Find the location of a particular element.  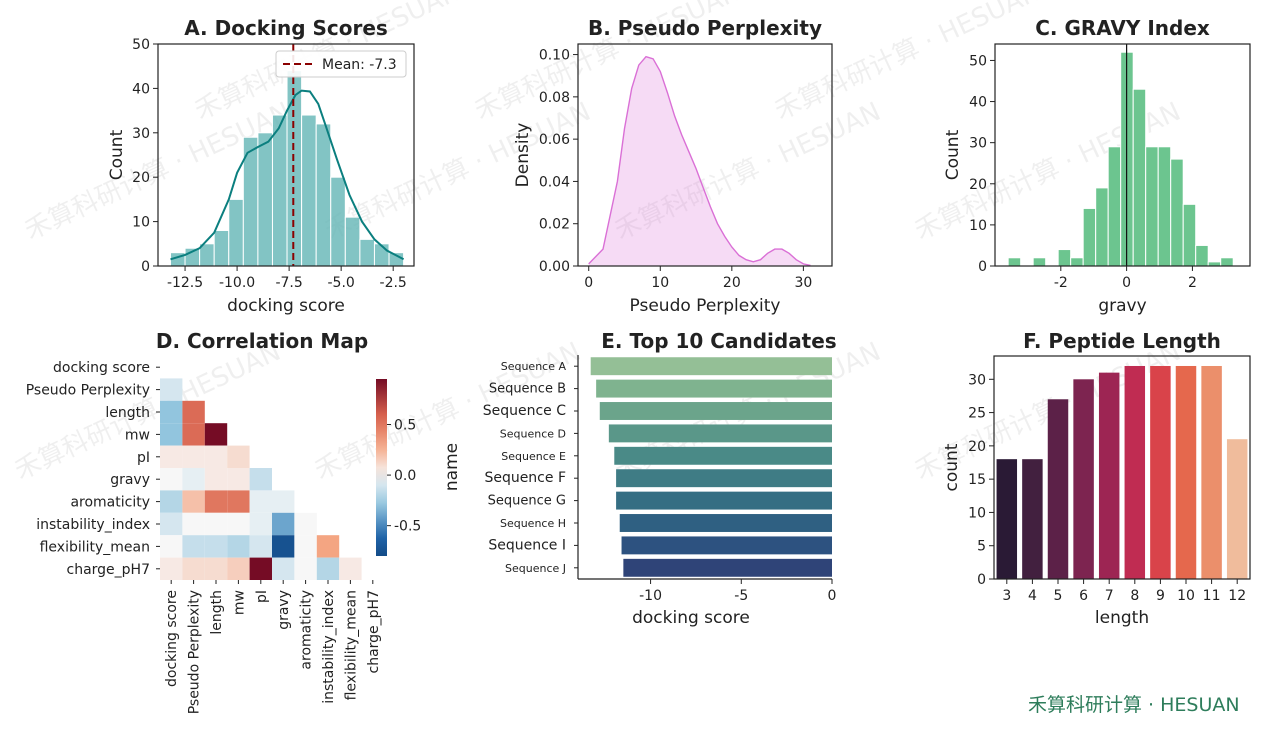

y-tick-label: Sequence C is located at coordinates (525, 411).